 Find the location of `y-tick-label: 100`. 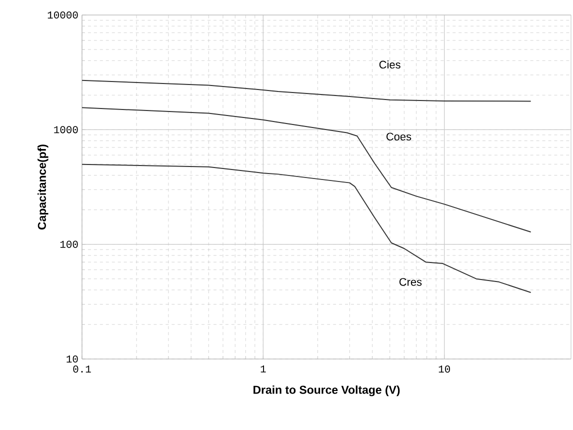

y-tick-label: 100 is located at coordinates (69, 244).